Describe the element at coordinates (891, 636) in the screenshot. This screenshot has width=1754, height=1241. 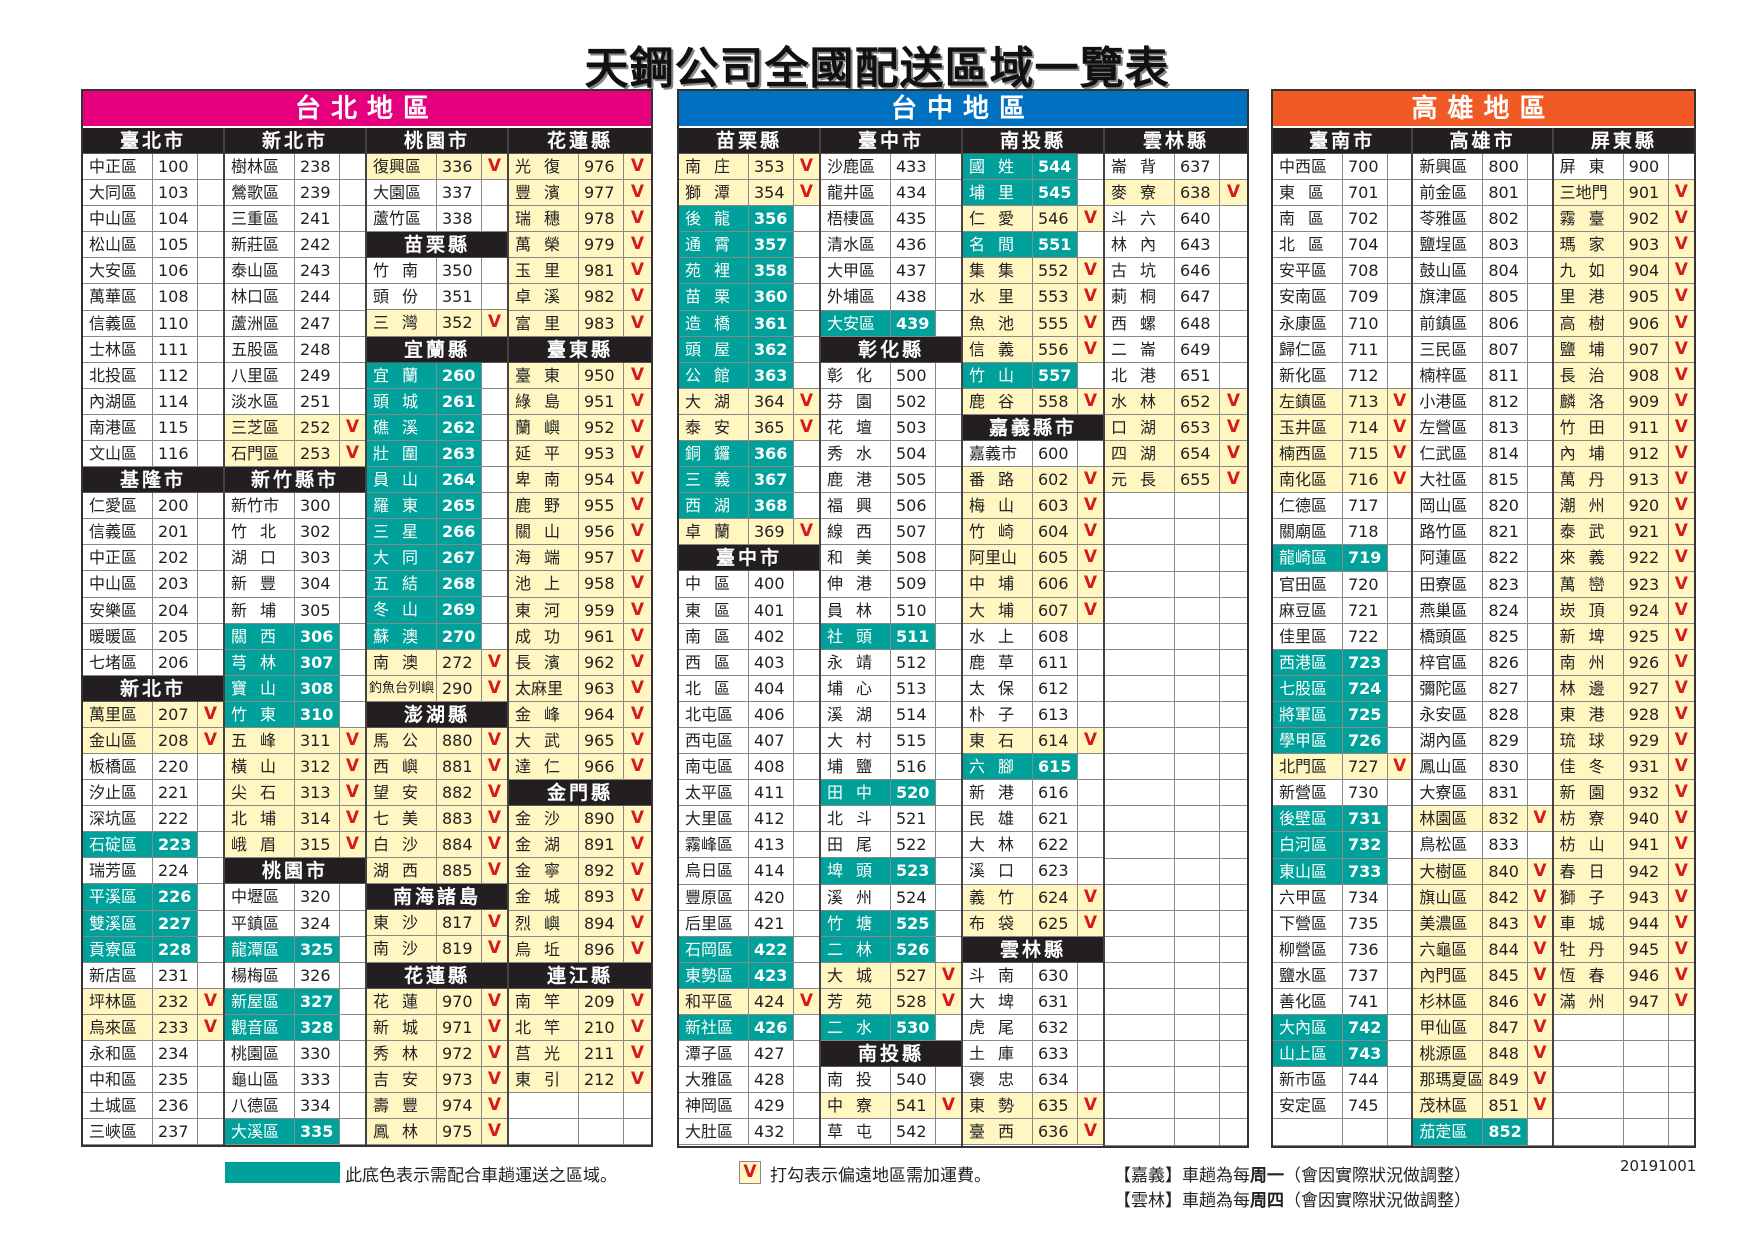
I see `district-row: 社頭 511` at that location.